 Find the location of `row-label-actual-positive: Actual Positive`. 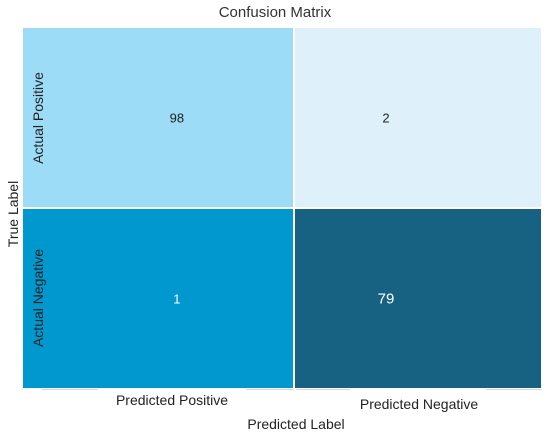

row-label-actual-positive: Actual Positive is located at coordinates (38, 118).